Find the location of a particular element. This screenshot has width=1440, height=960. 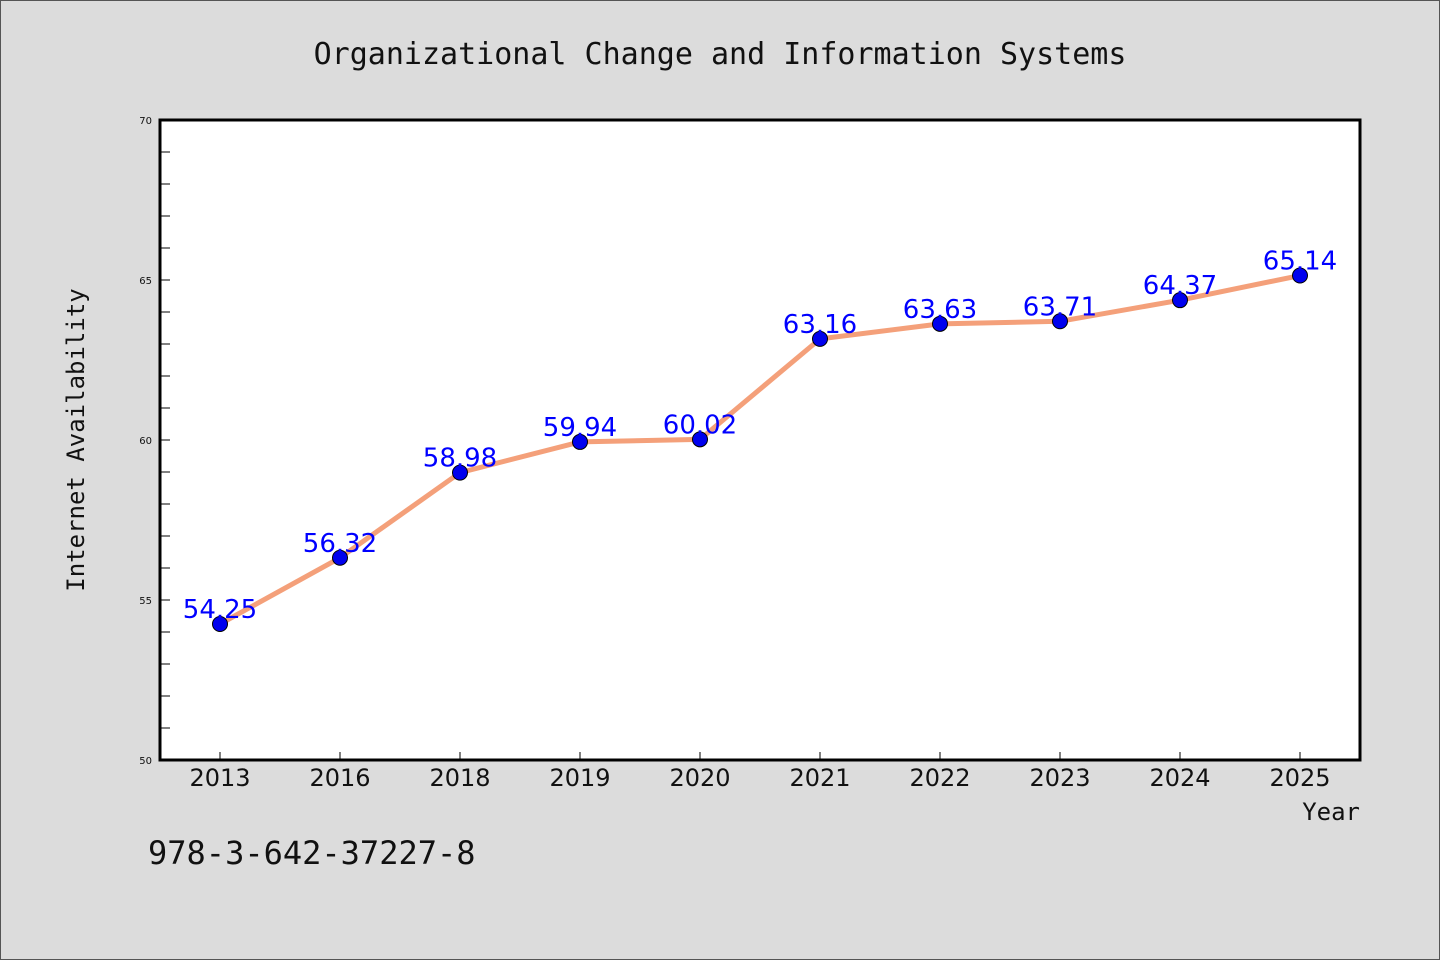

y-tick-label: 70 is located at coordinates (145, 121).